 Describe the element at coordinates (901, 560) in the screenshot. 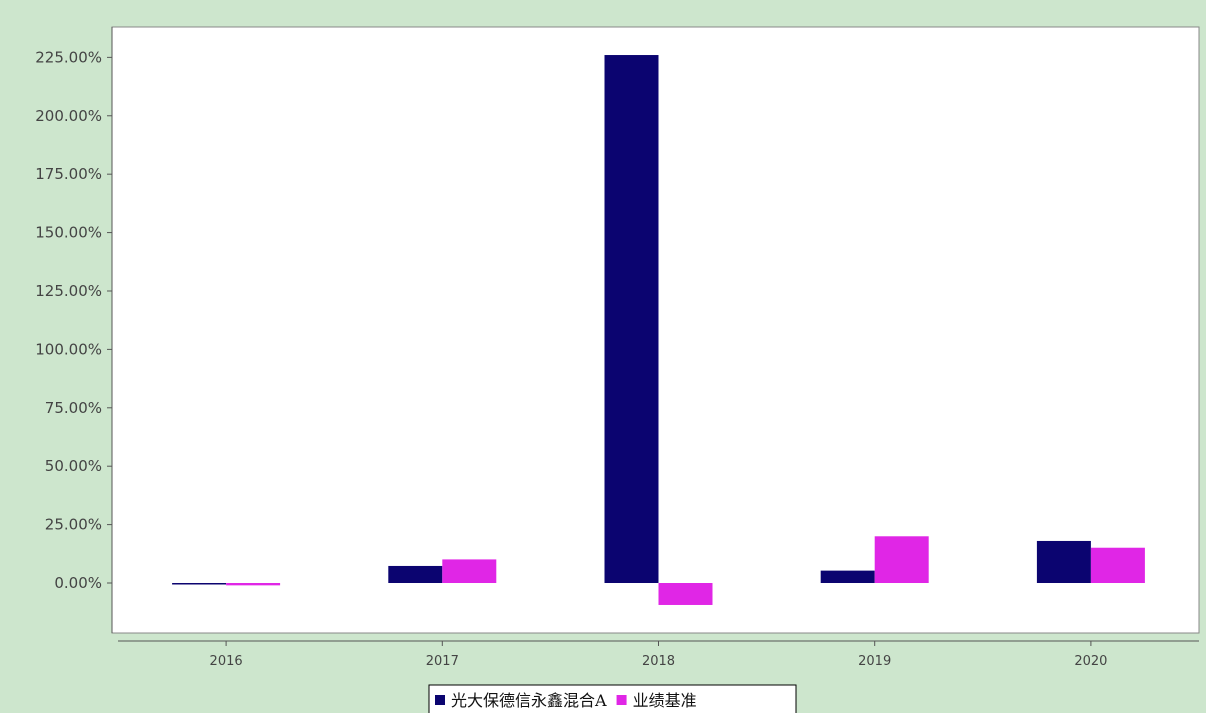

I see `bar-benchmark-2019` at that location.